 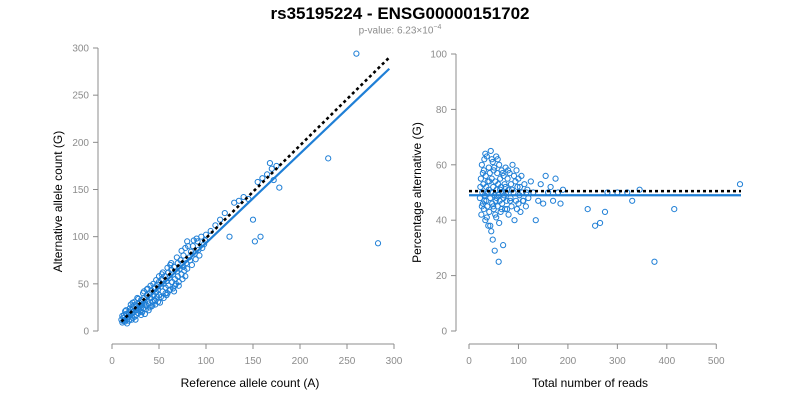 I want to click on chart-1-x-tick-label: 200, so click(x=300, y=361).